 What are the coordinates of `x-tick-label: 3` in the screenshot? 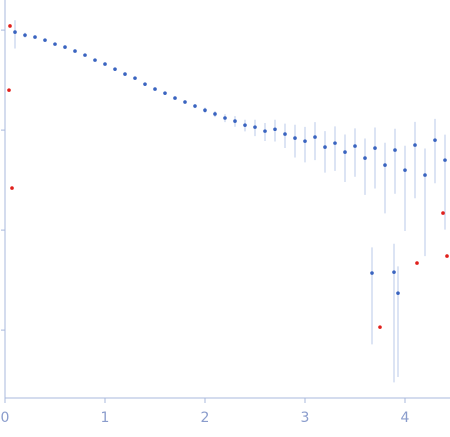 It's located at (305, 418).